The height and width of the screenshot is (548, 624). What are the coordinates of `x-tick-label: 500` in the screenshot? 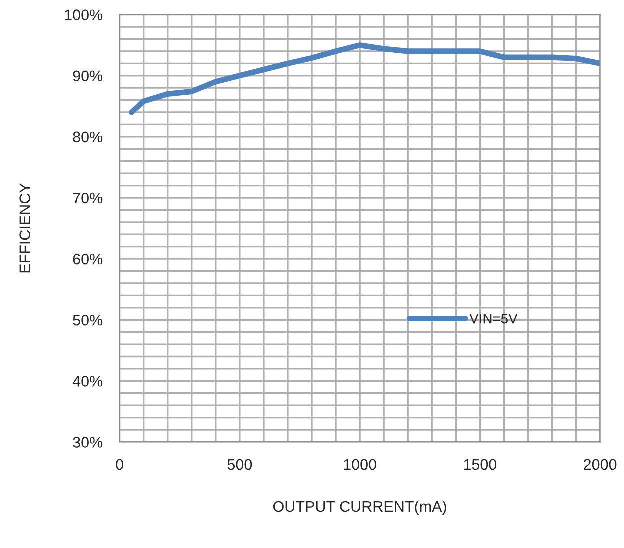 It's located at (240, 464).